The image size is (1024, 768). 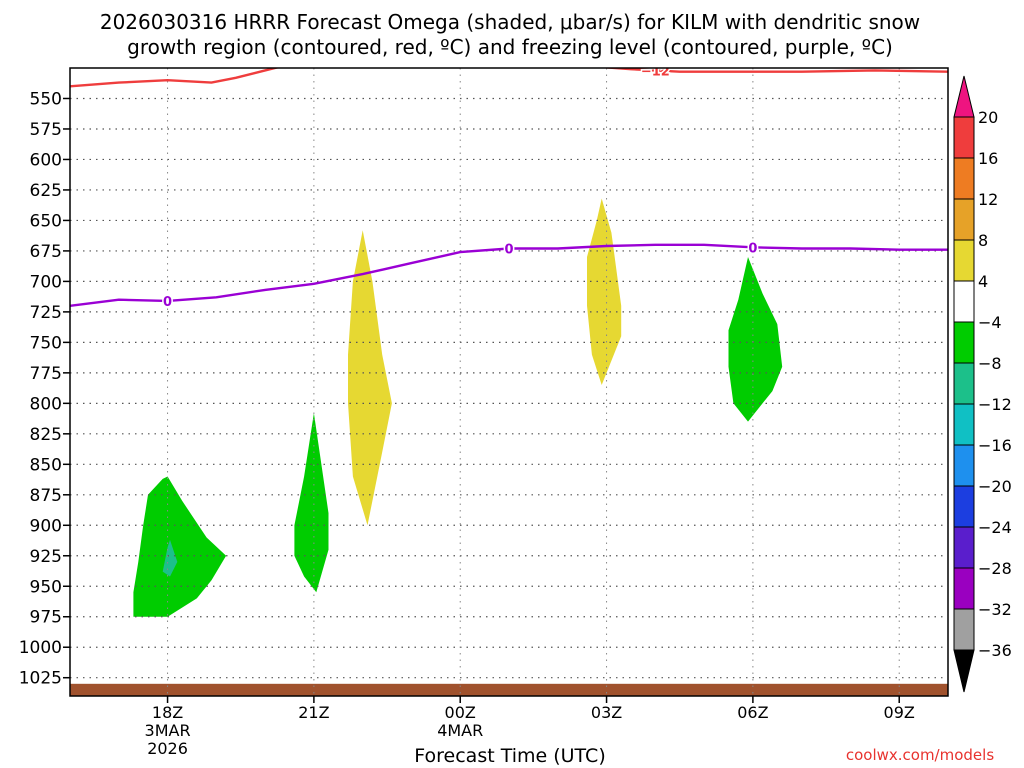 I want to click on colorbar-label-8: −16, so click(x=995, y=445).